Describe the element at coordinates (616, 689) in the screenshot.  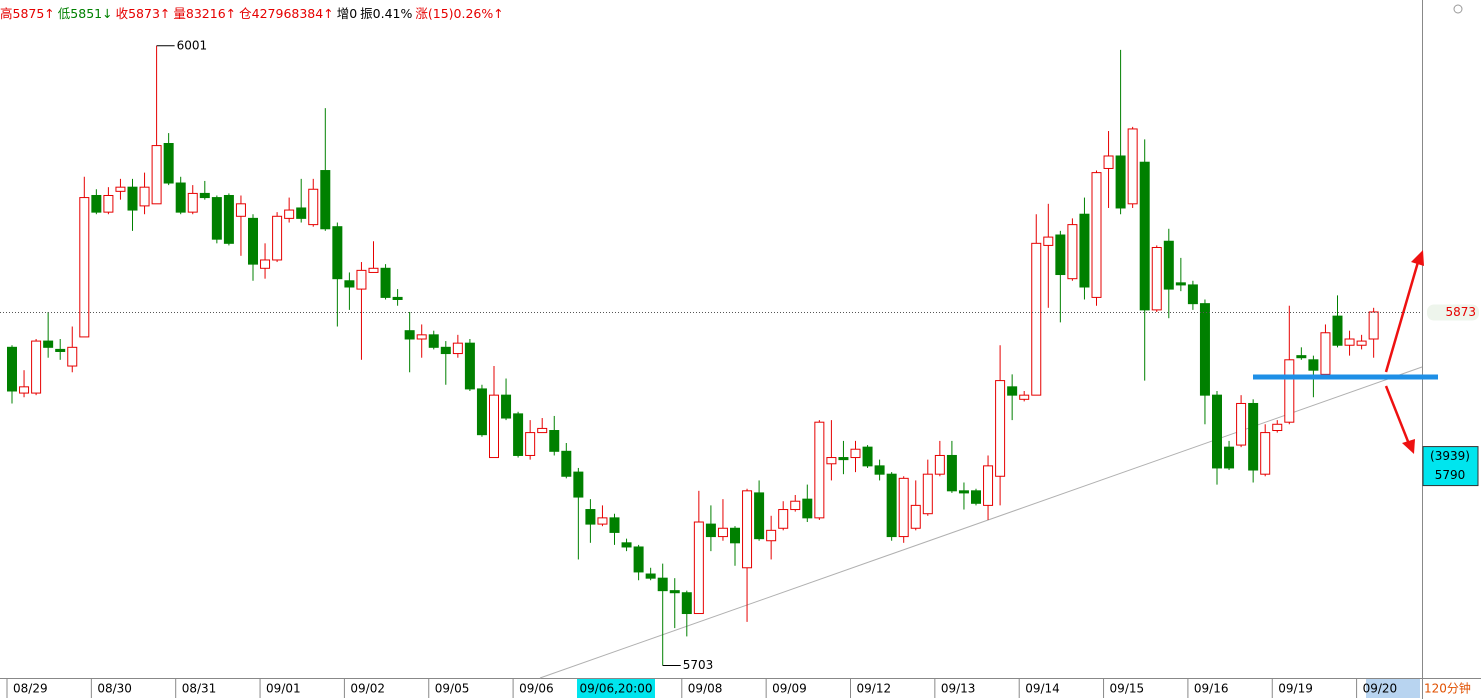
I see `cursor-date: 09/06,20:00` at that location.